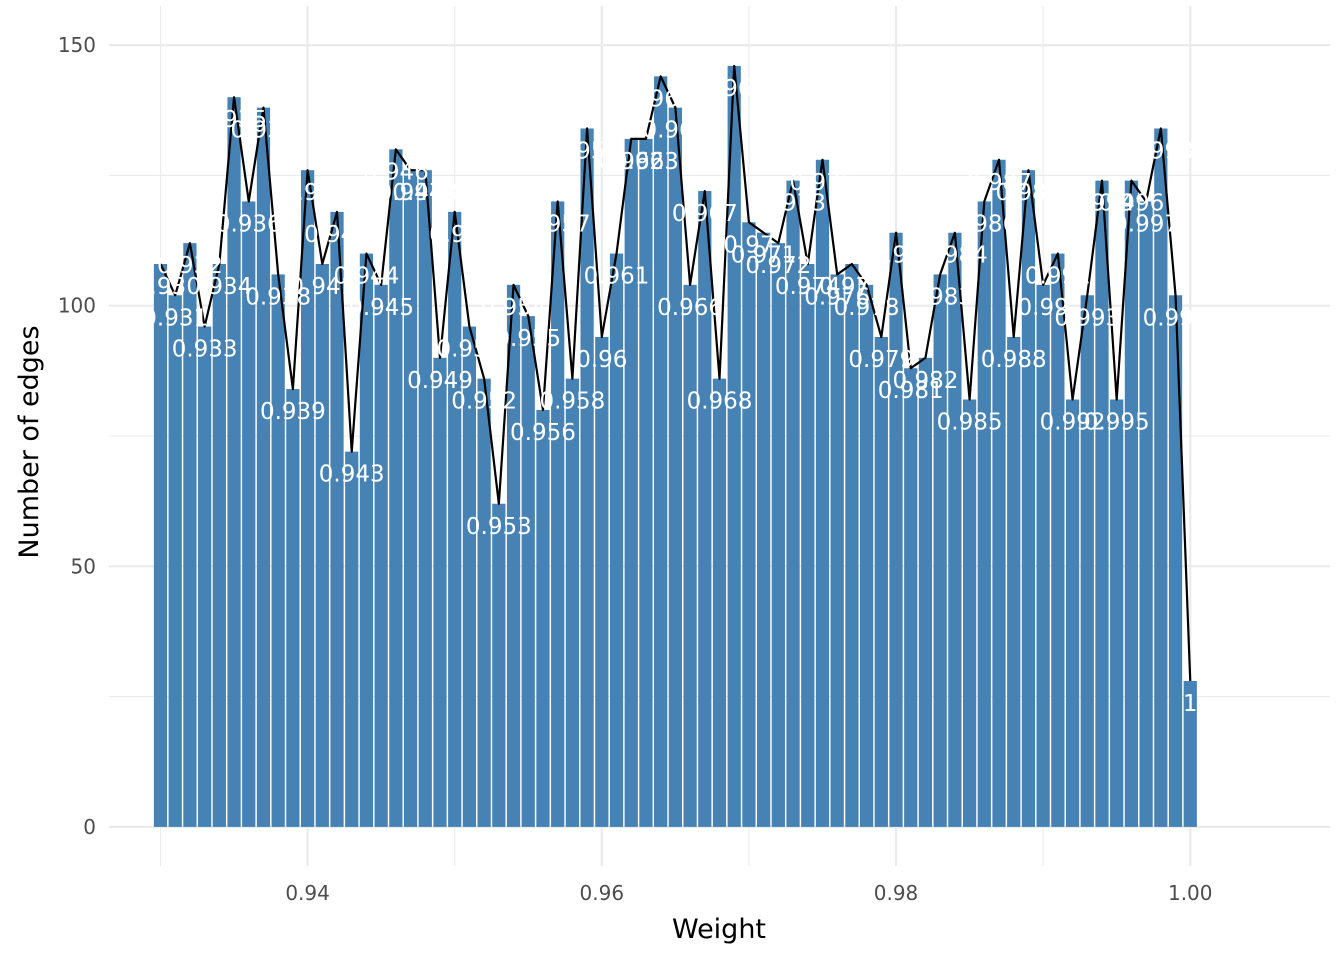 This screenshot has width=1344, height=960. Describe the element at coordinates (352, 475) in the screenshot. I see `bar-label: 0.943` at that location.